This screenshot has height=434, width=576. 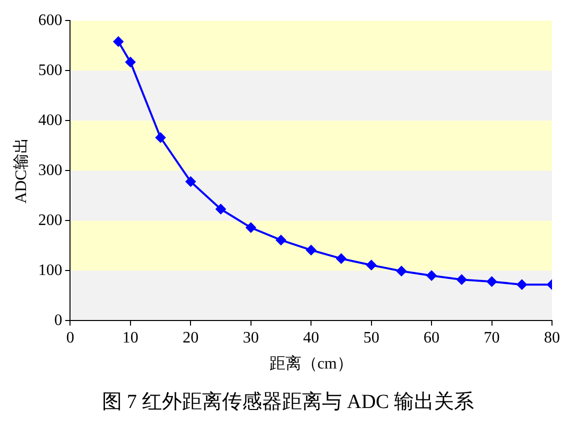 What do you see at coordinates (288, 402) in the screenshot?
I see `text: 图 7 红外距离传感器距离与 ADC 输出关系` at bounding box center [288, 402].